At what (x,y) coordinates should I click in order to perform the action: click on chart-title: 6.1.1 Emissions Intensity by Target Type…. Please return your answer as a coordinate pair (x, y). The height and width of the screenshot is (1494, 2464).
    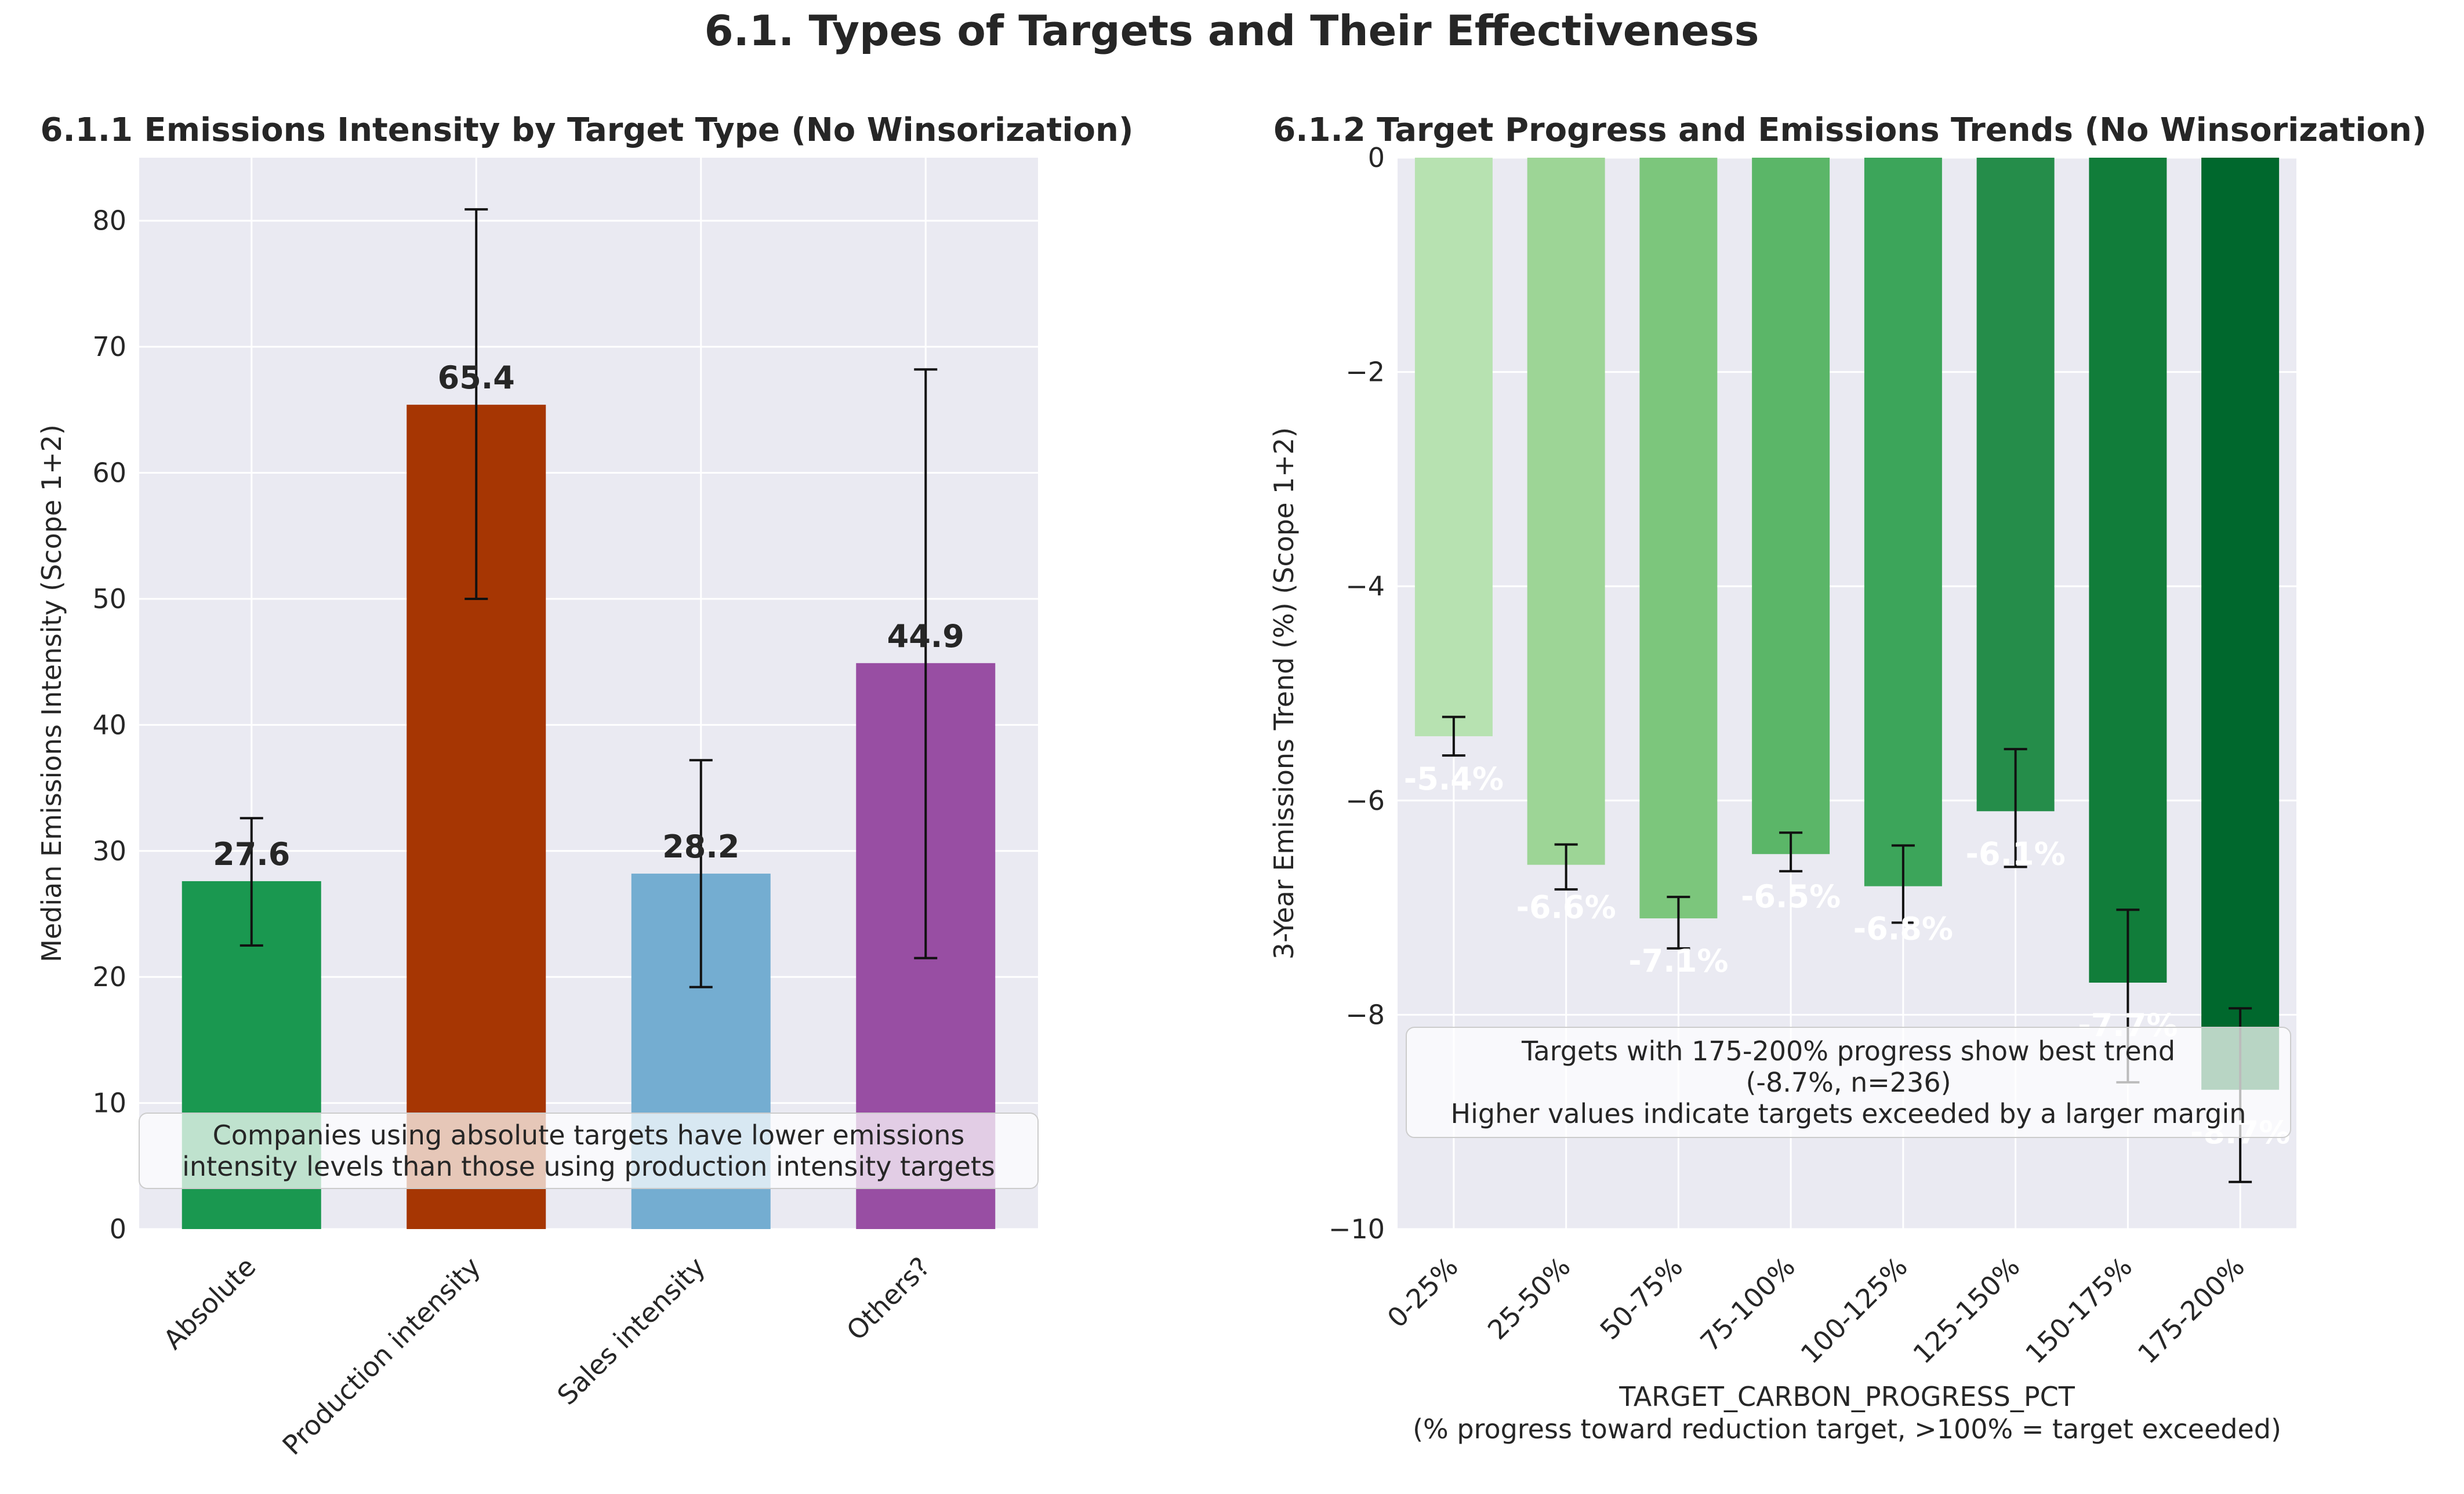
    Looking at the image, I should click on (587, 130).